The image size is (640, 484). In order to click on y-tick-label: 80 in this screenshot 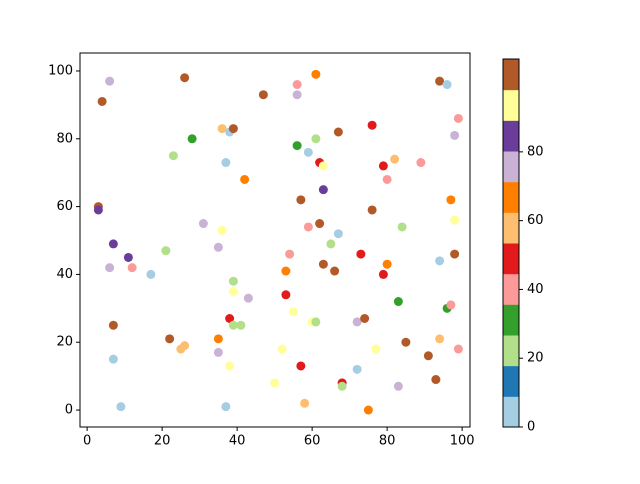, I will do `click(64, 138)`.